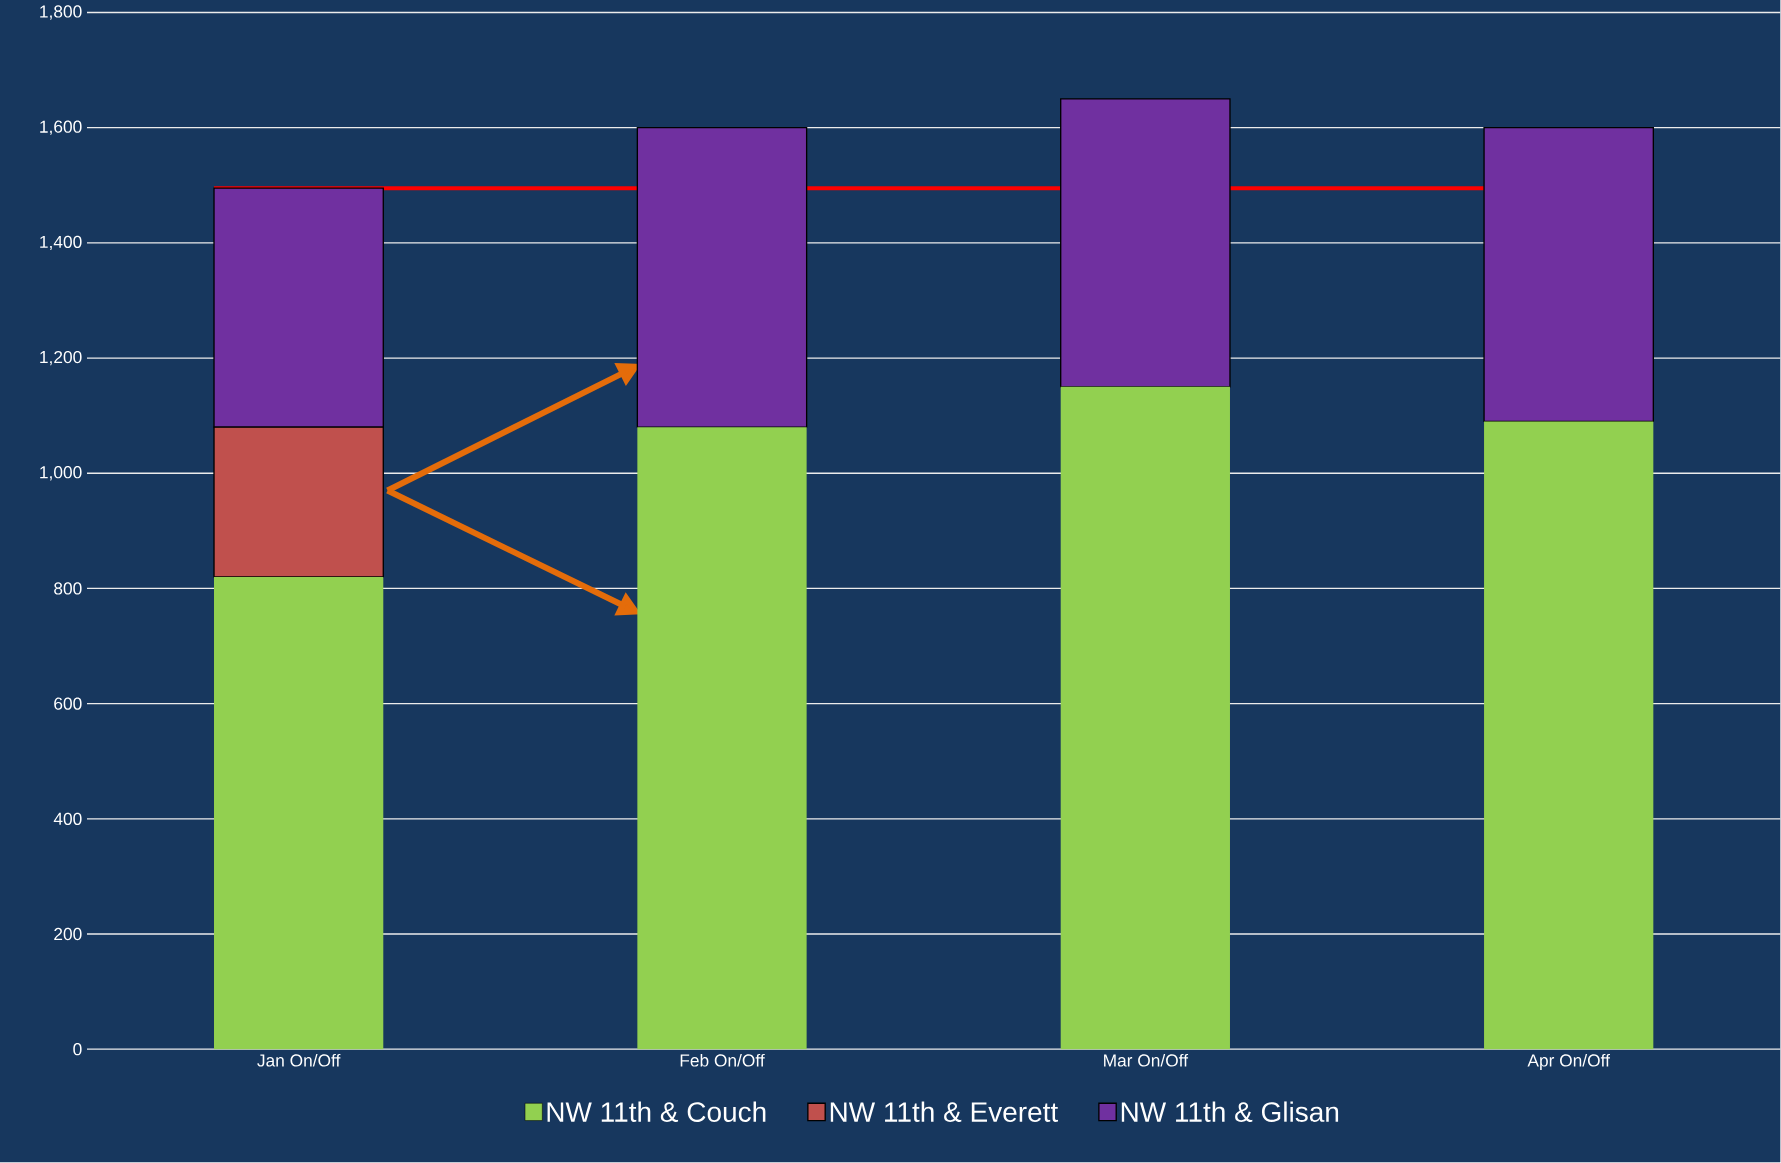 The width and height of the screenshot is (1781, 1163). Describe the element at coordinates (61, 12) in the screenshot. I see `y-tick-label: 1,800` at that location.